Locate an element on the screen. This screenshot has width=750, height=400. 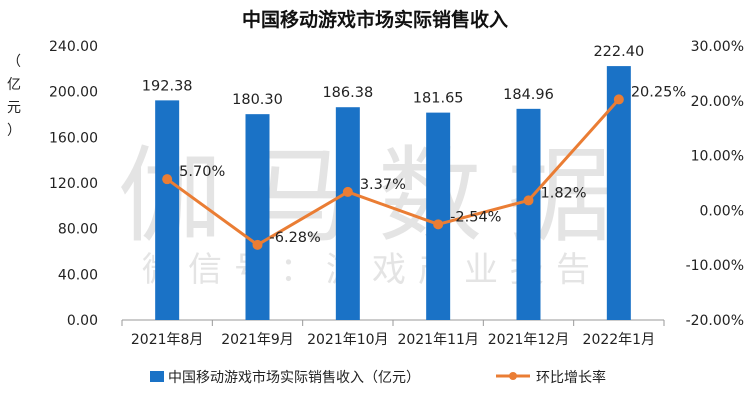
right-tick-label: -20.00% is located at coordinates (715, 321).